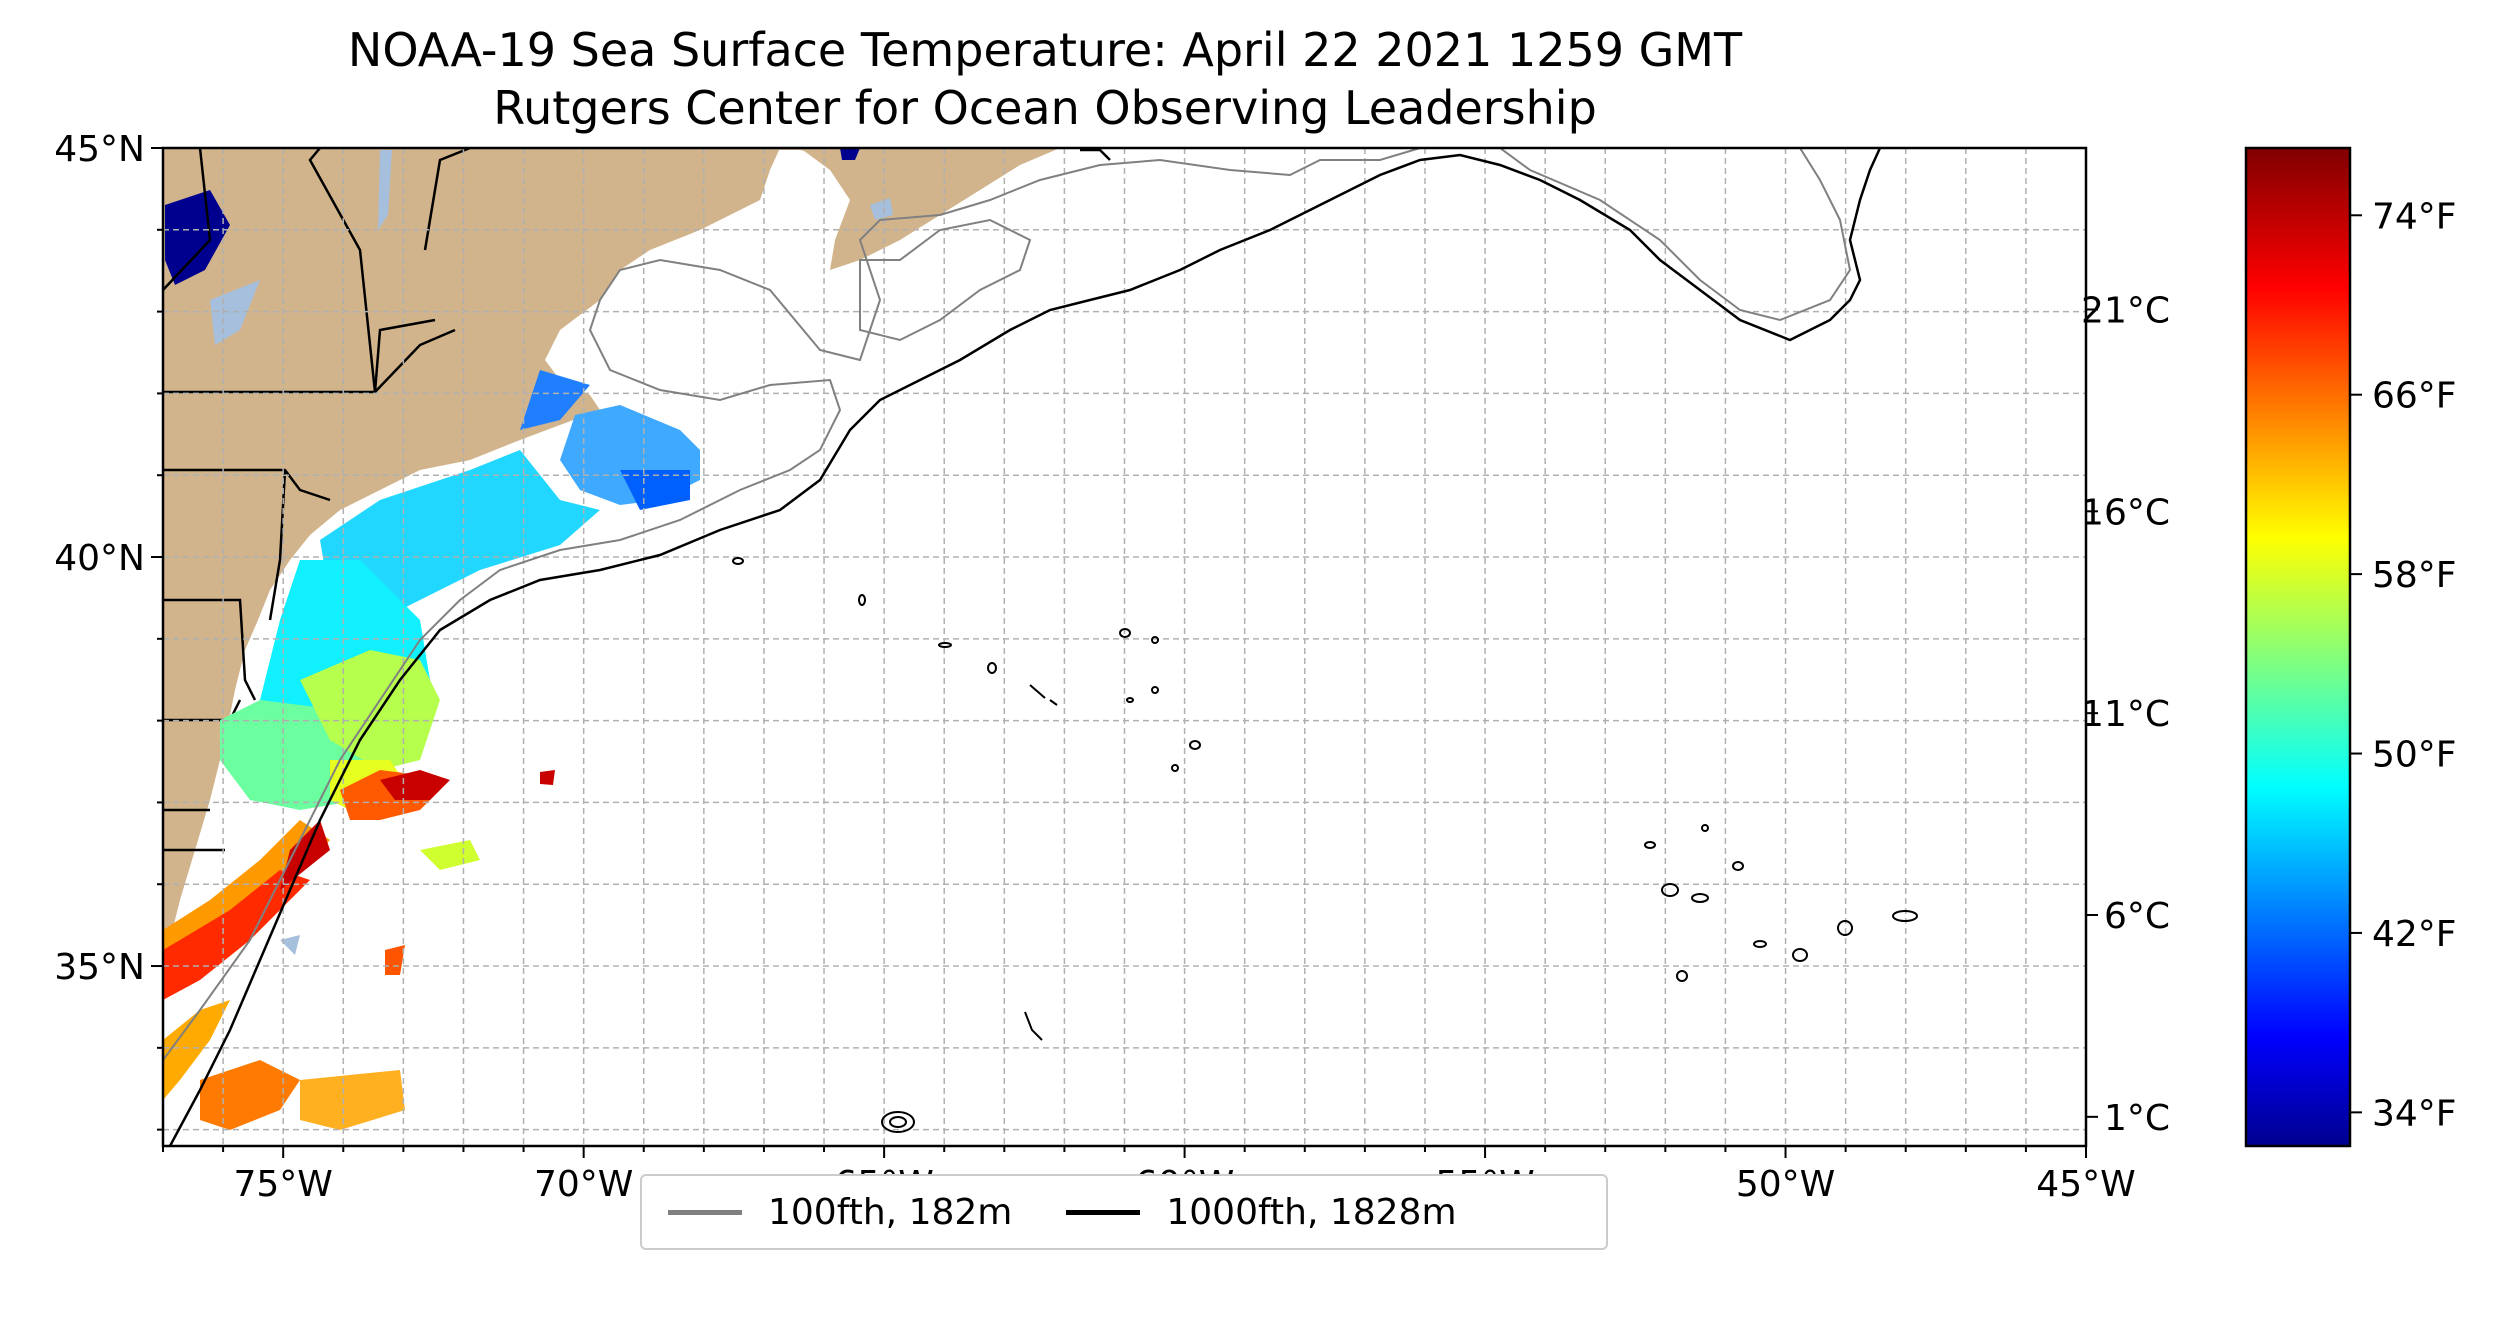  Describe the element at coordinates (583, 1184) in the screenshot. I see `x-tick-label: 70°W` at that location.